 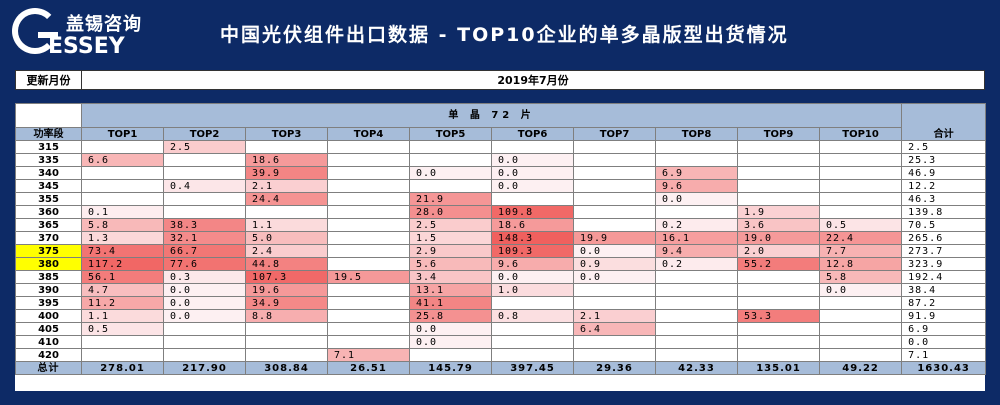 What do you see at coordinates (122, 251) in the screenshot?
I see `table-cell: 73.4` at bounding box center [122, 251].